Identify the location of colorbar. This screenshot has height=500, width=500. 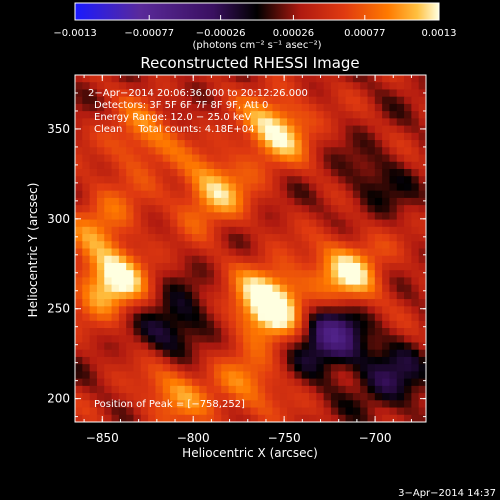
(257, 11).